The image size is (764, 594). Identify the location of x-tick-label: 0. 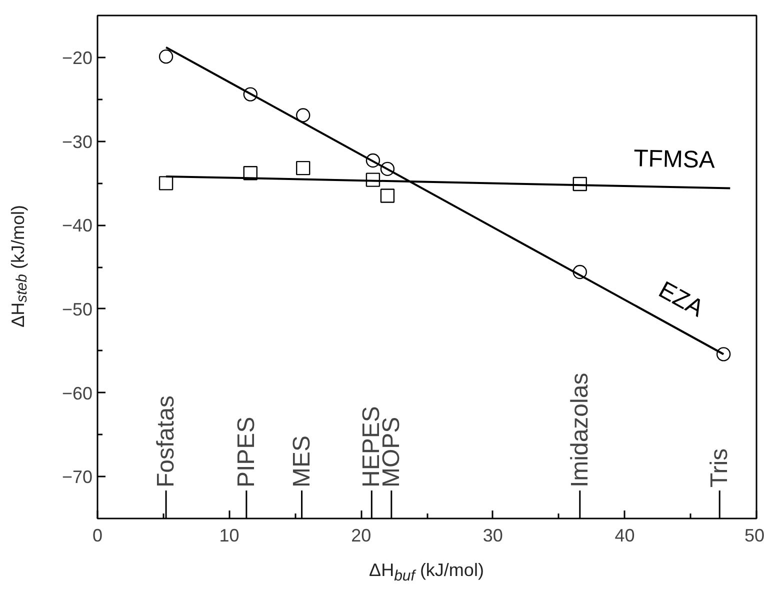
(97, 536).